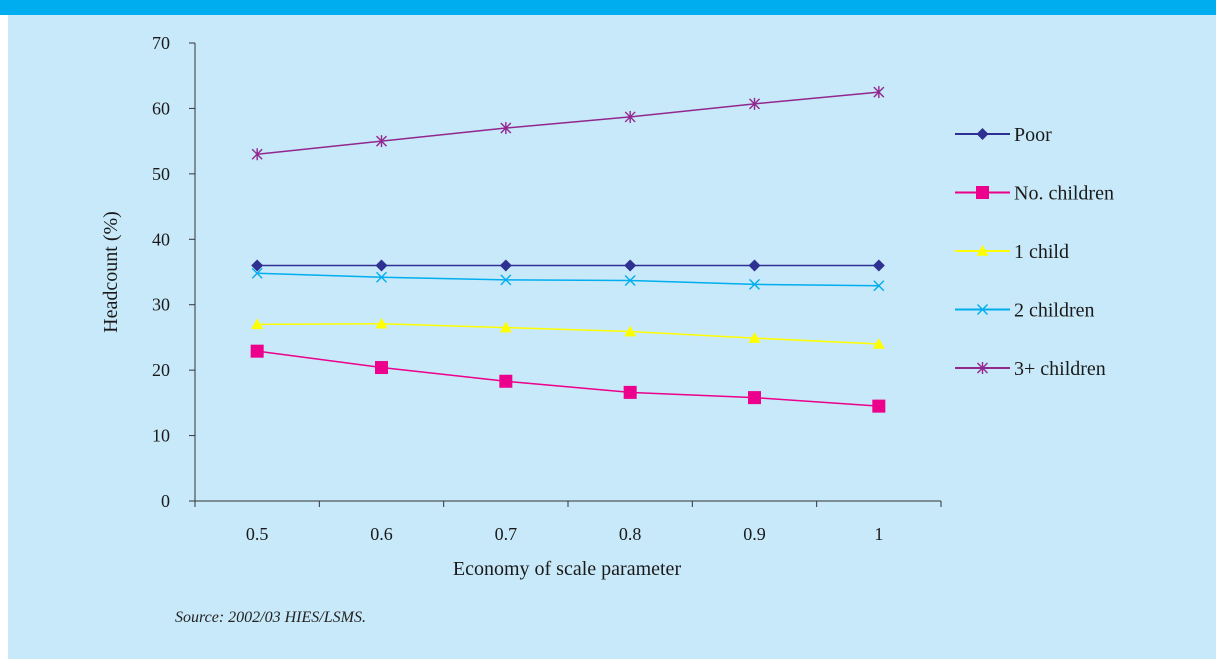 This screenshot has width=1216, height=659. What do you see at coordinates (1041, 252) in the screenshot?
I see `legend-label: 1 child` at bounding box center [1041, 252].